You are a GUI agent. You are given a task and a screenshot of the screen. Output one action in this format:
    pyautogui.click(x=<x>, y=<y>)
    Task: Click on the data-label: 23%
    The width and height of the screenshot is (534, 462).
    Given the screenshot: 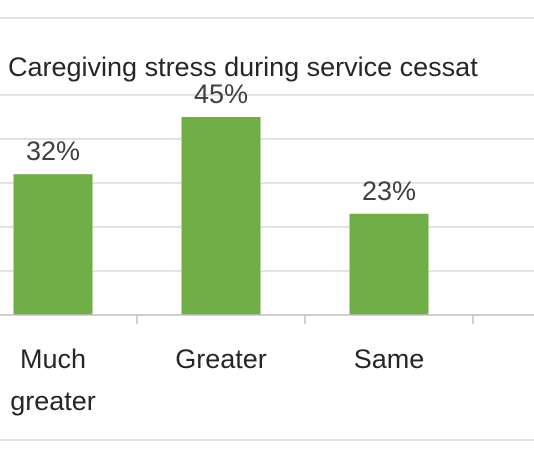 What is the action you would take?
    pyautogui.click(x=389, y=191)
    